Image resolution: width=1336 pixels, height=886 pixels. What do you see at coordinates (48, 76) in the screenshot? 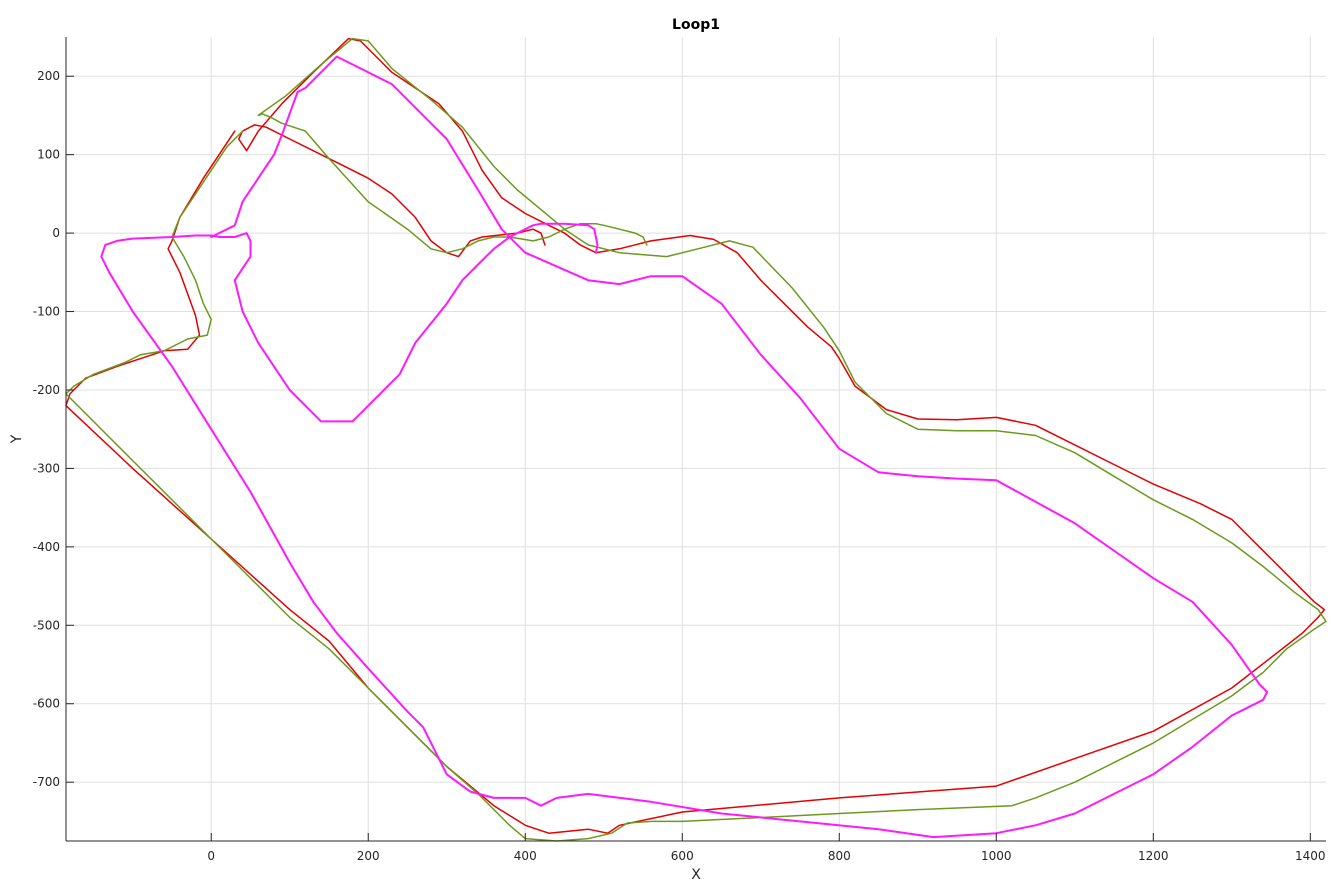
I see `y-tick-label: 200` at bounding box center [48, 76].